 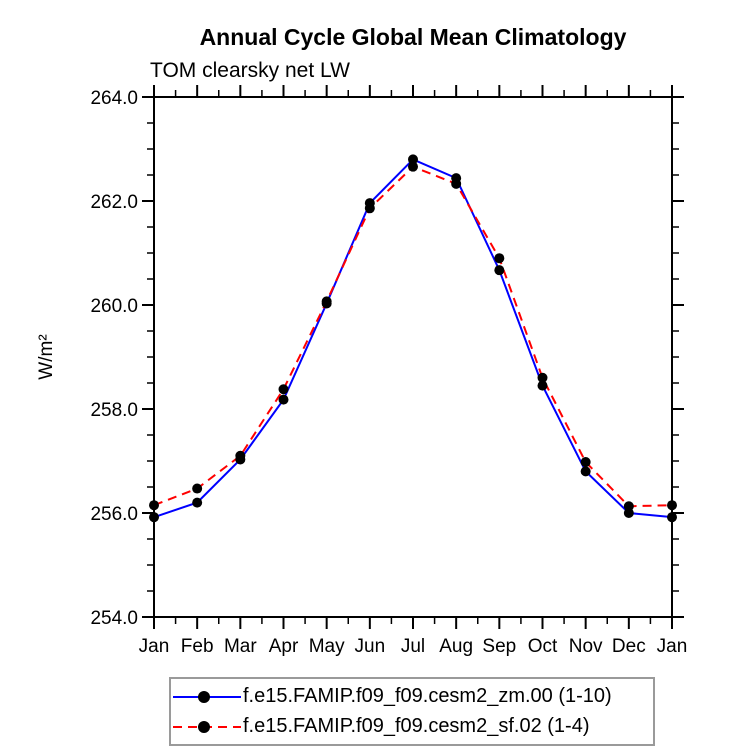 I want to click on svg-text: Feb, so click(x=197, y=646).